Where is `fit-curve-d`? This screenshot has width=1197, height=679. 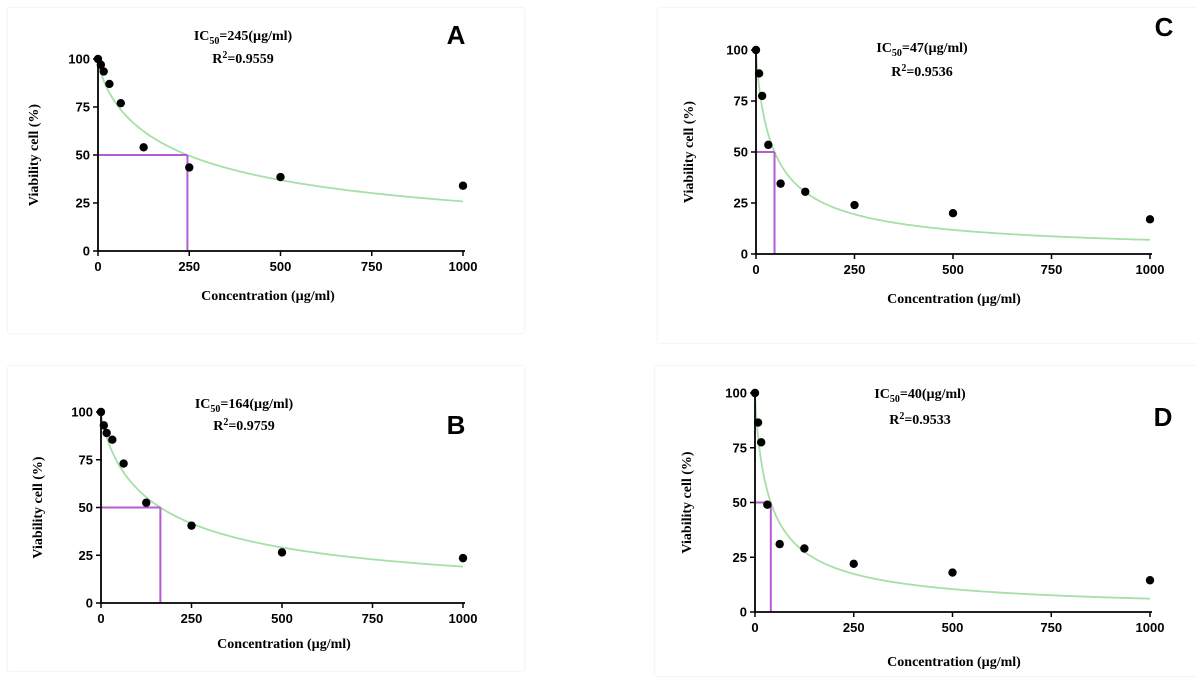 fit-curve-d is located at coordinates (952, 496).